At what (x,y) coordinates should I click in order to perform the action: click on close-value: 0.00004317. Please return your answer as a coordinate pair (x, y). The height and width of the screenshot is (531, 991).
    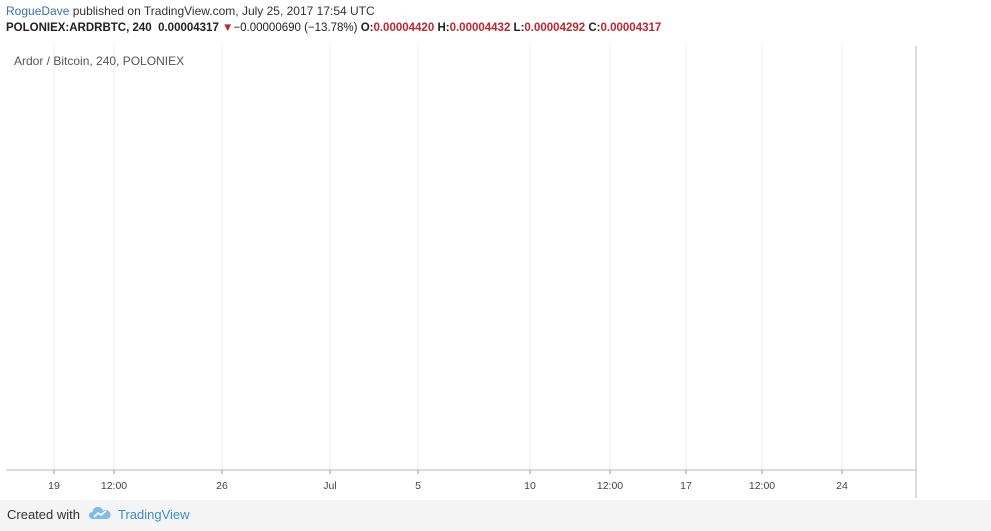
    Looking at the image, I should click on (631, 28).